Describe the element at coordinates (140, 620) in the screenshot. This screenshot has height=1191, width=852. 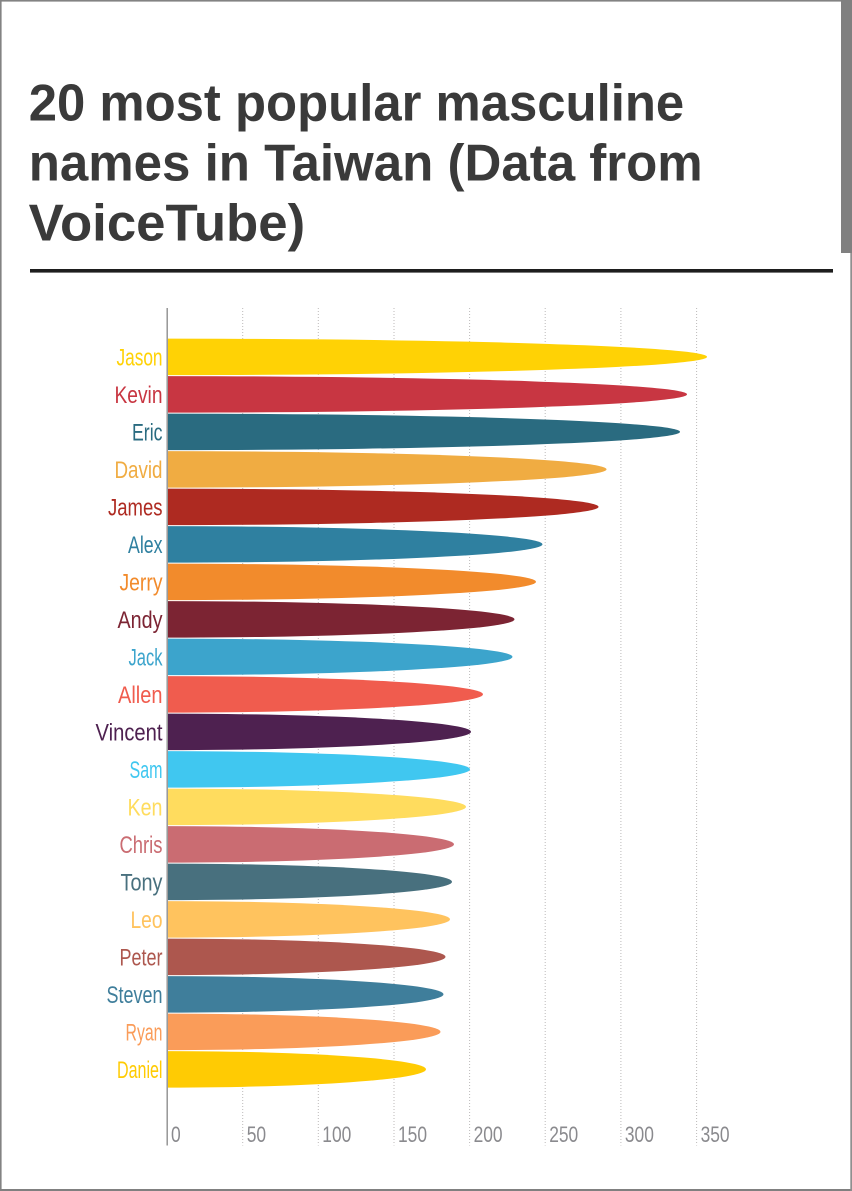
I see `svg-text: Andy` at that location.